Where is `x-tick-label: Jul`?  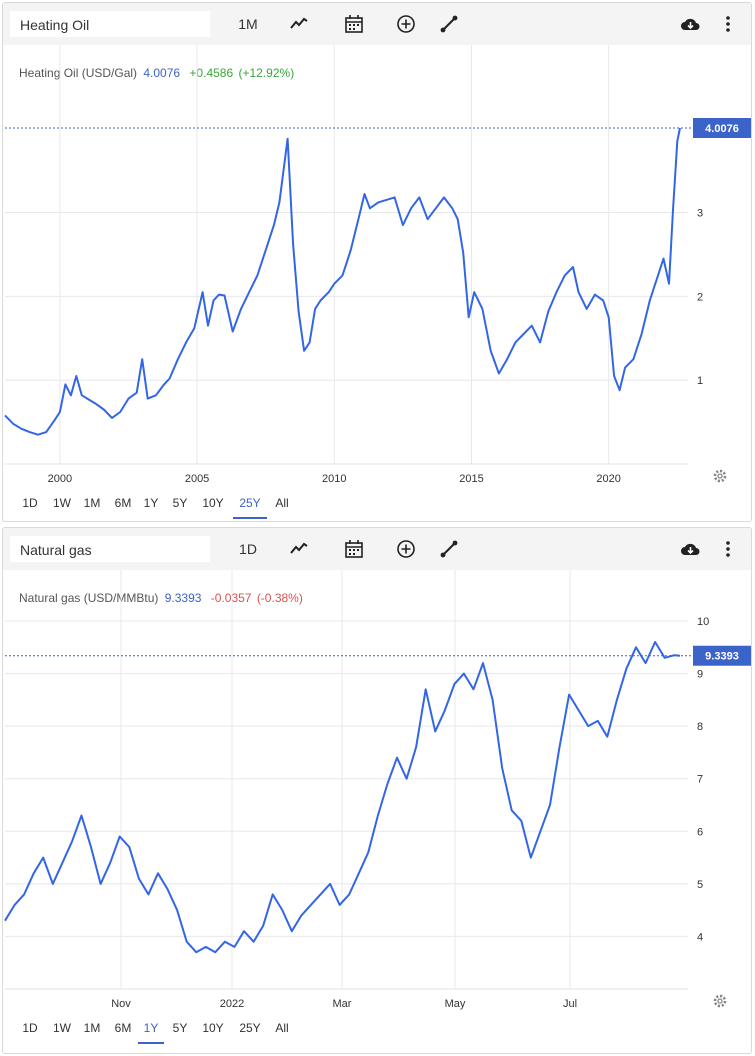 x-tick-label: Jul is located at coordinates (570, 1004).